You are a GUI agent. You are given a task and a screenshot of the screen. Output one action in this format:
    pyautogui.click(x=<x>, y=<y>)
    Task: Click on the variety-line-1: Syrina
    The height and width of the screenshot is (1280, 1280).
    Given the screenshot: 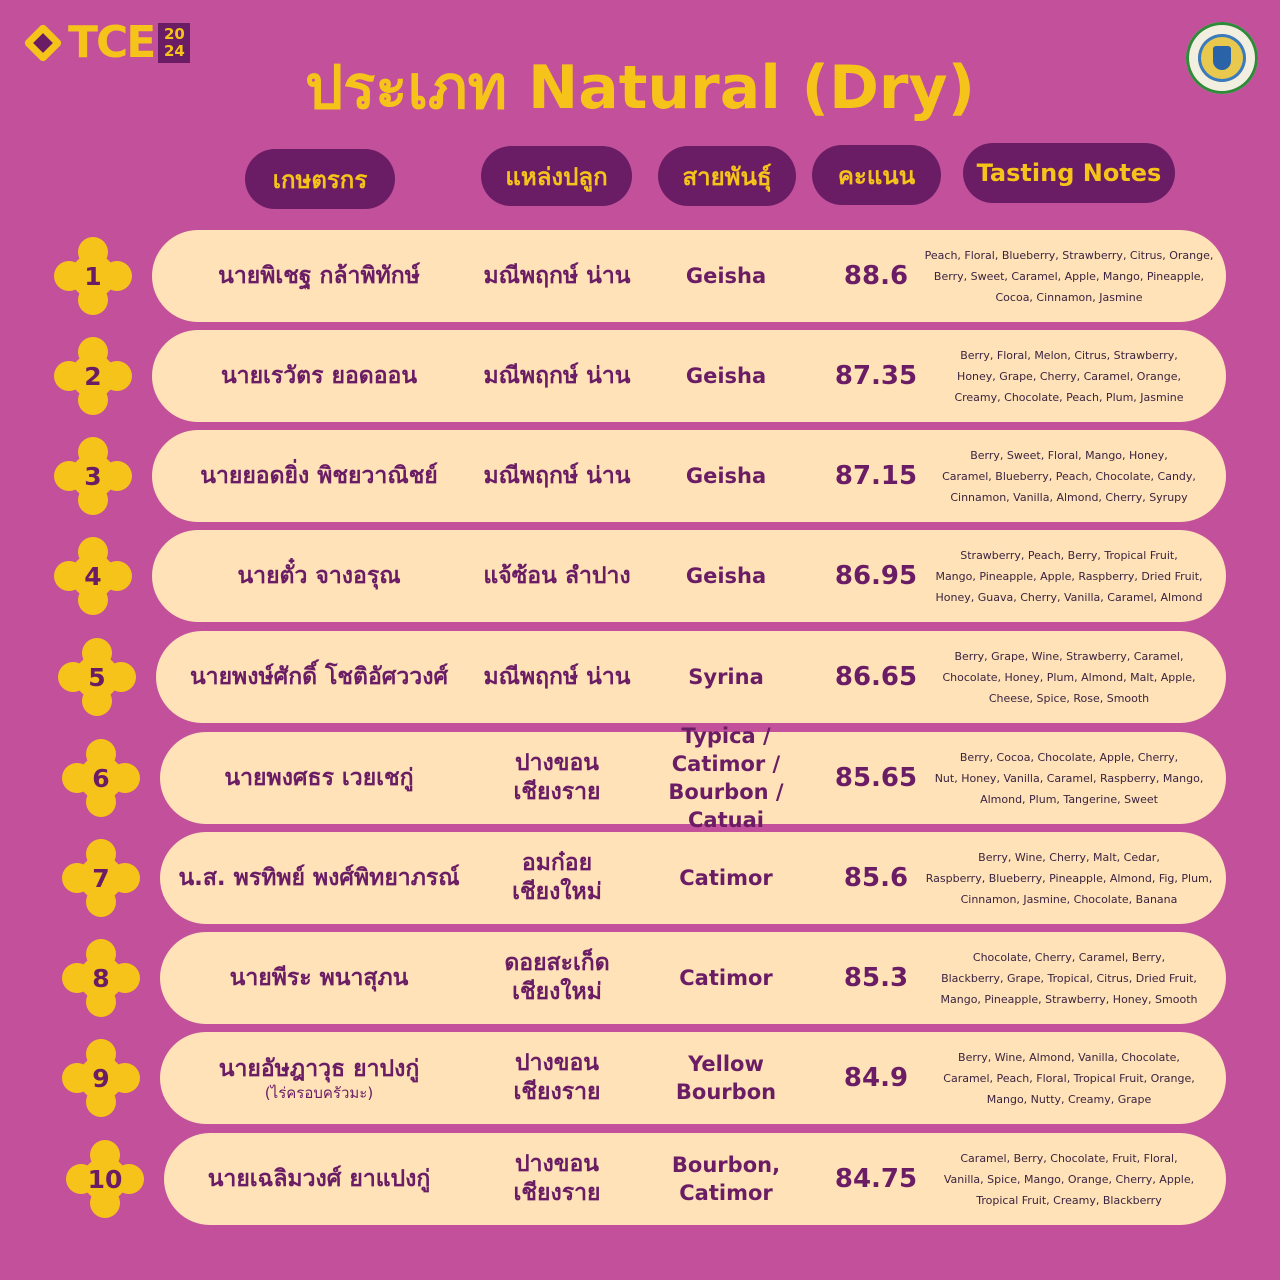 What is the action you would take?
    pyautogui.click(x=726, y=677)
    